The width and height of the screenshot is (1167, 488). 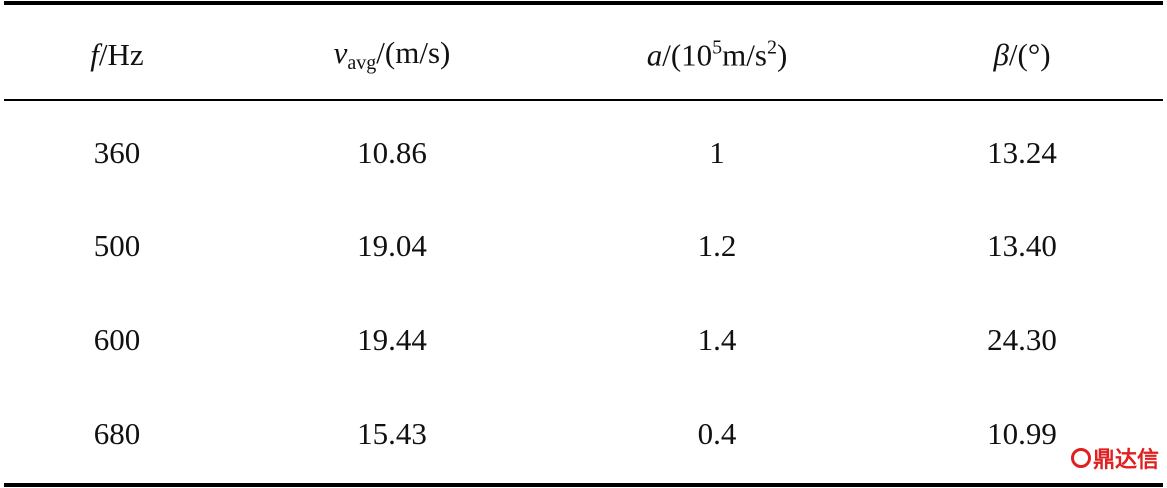 What do you see at coordinates (413, 52) in the screenshot?
I see `header-text: /(m/s)` at bounding box center [413, 52].